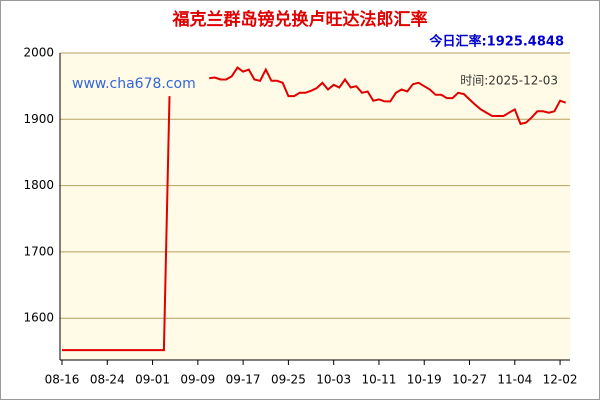  Describe the element at coordinates (38, 185) in the screenshot. I see `y-tick-label: 1800` at that location.